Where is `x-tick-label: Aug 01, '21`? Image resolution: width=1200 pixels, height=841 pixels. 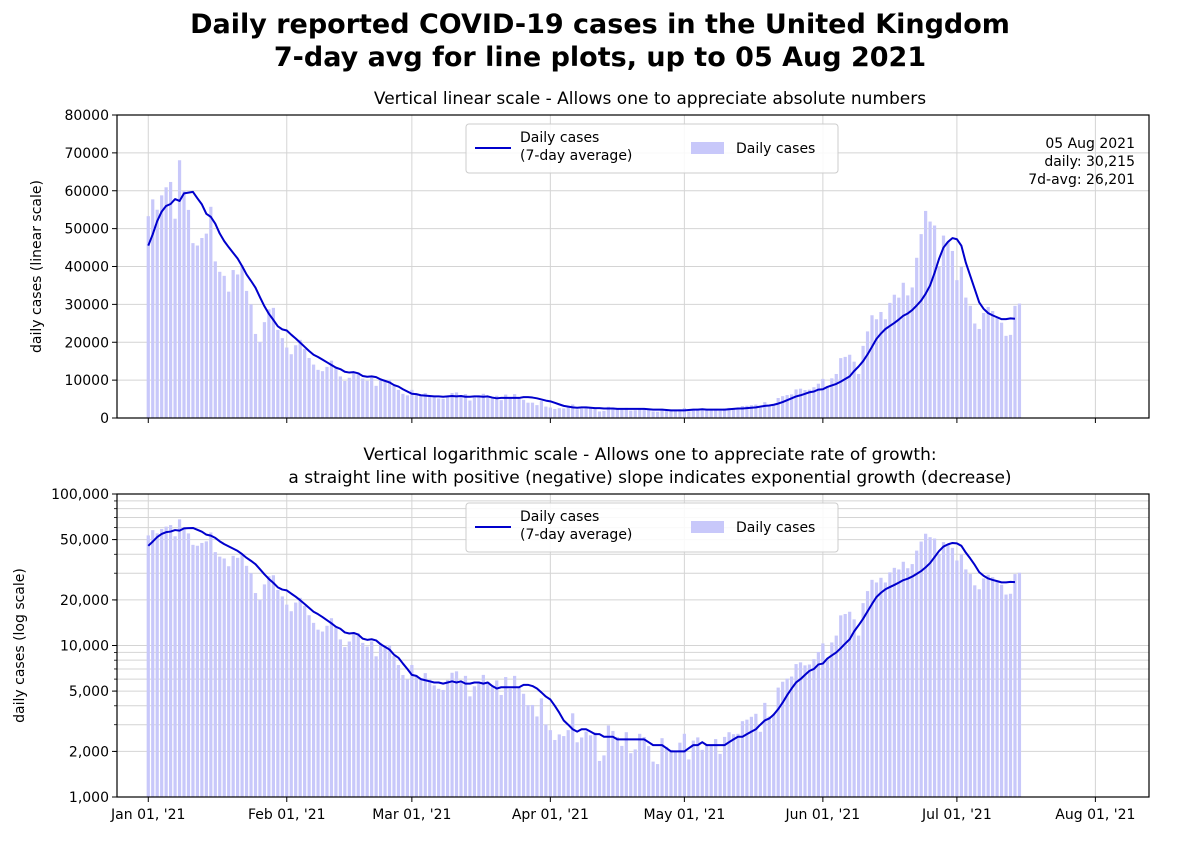 x-tick-label: Aug 01, '21 is located at coordinates (1095, 815).